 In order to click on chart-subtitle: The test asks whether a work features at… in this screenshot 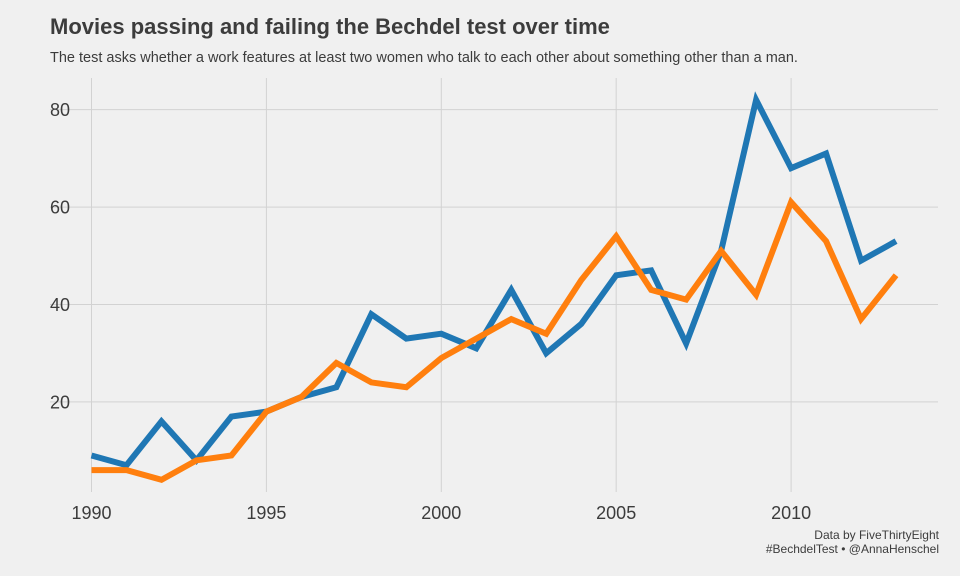, I will do `click(424, 58)`.